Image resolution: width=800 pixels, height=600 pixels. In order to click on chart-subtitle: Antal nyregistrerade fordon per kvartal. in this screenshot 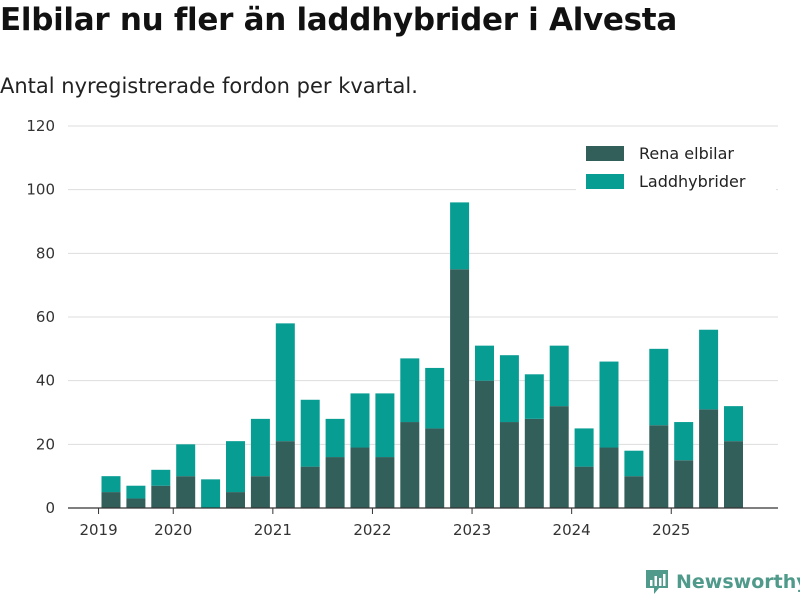, I will do `click(209, 86)`.